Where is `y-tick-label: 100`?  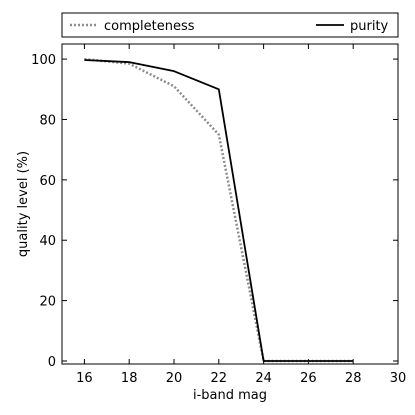 y-tick-label: 100 is located at coordinates (43, 60).